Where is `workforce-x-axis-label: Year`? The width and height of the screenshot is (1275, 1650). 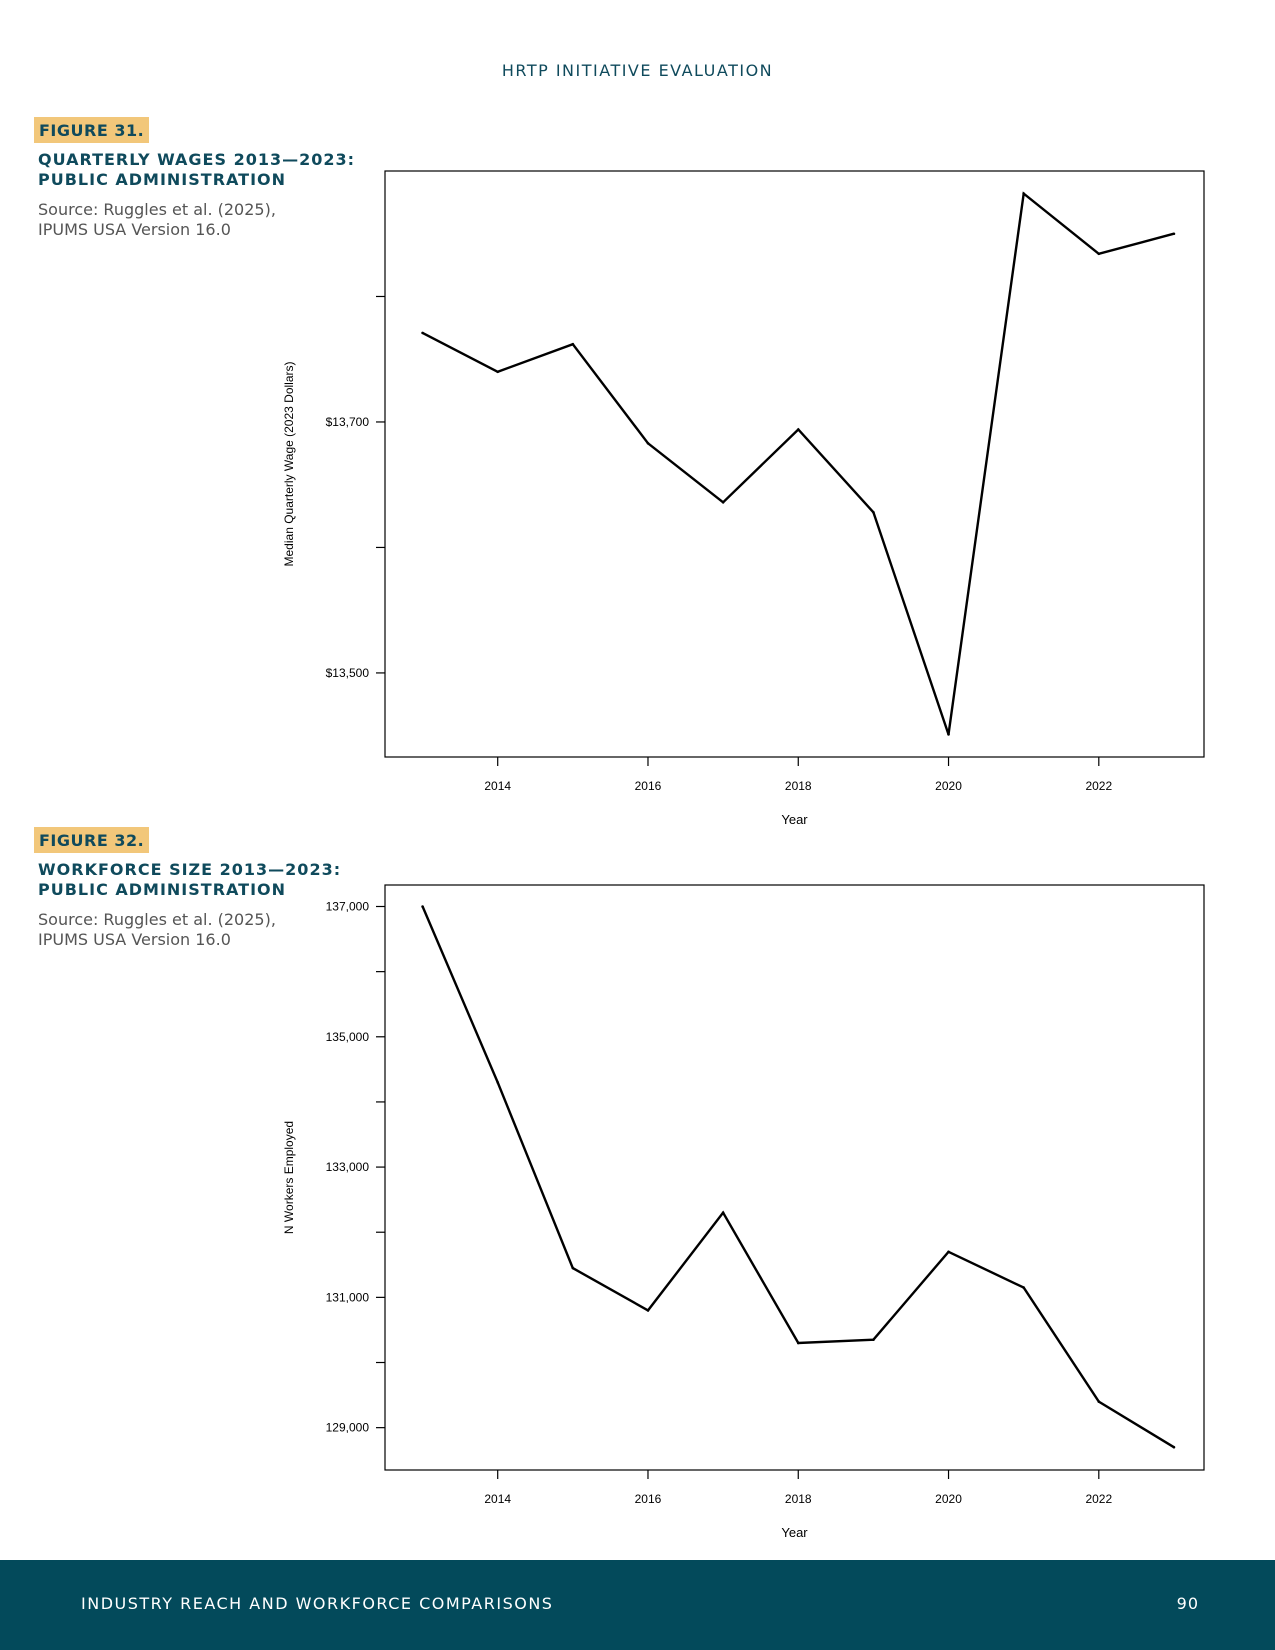
workforce-x-axis-label: Year is located at coordinates (794, 1532).